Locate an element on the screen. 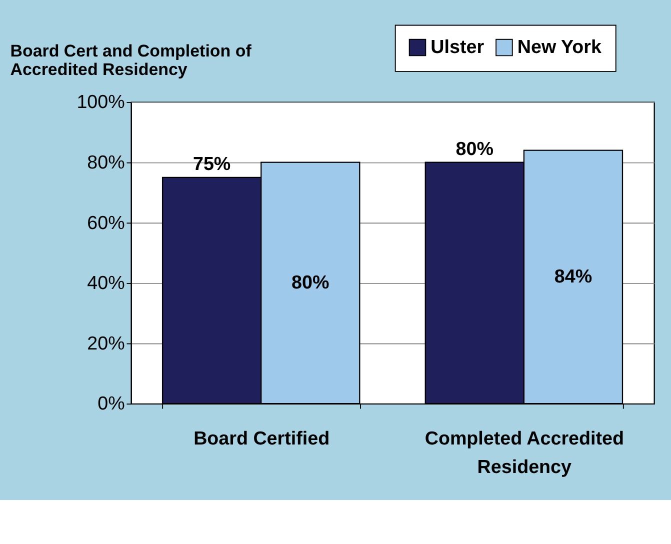 The image size is (671, 544). data-label: 75% is located at coordinates (211, 163).